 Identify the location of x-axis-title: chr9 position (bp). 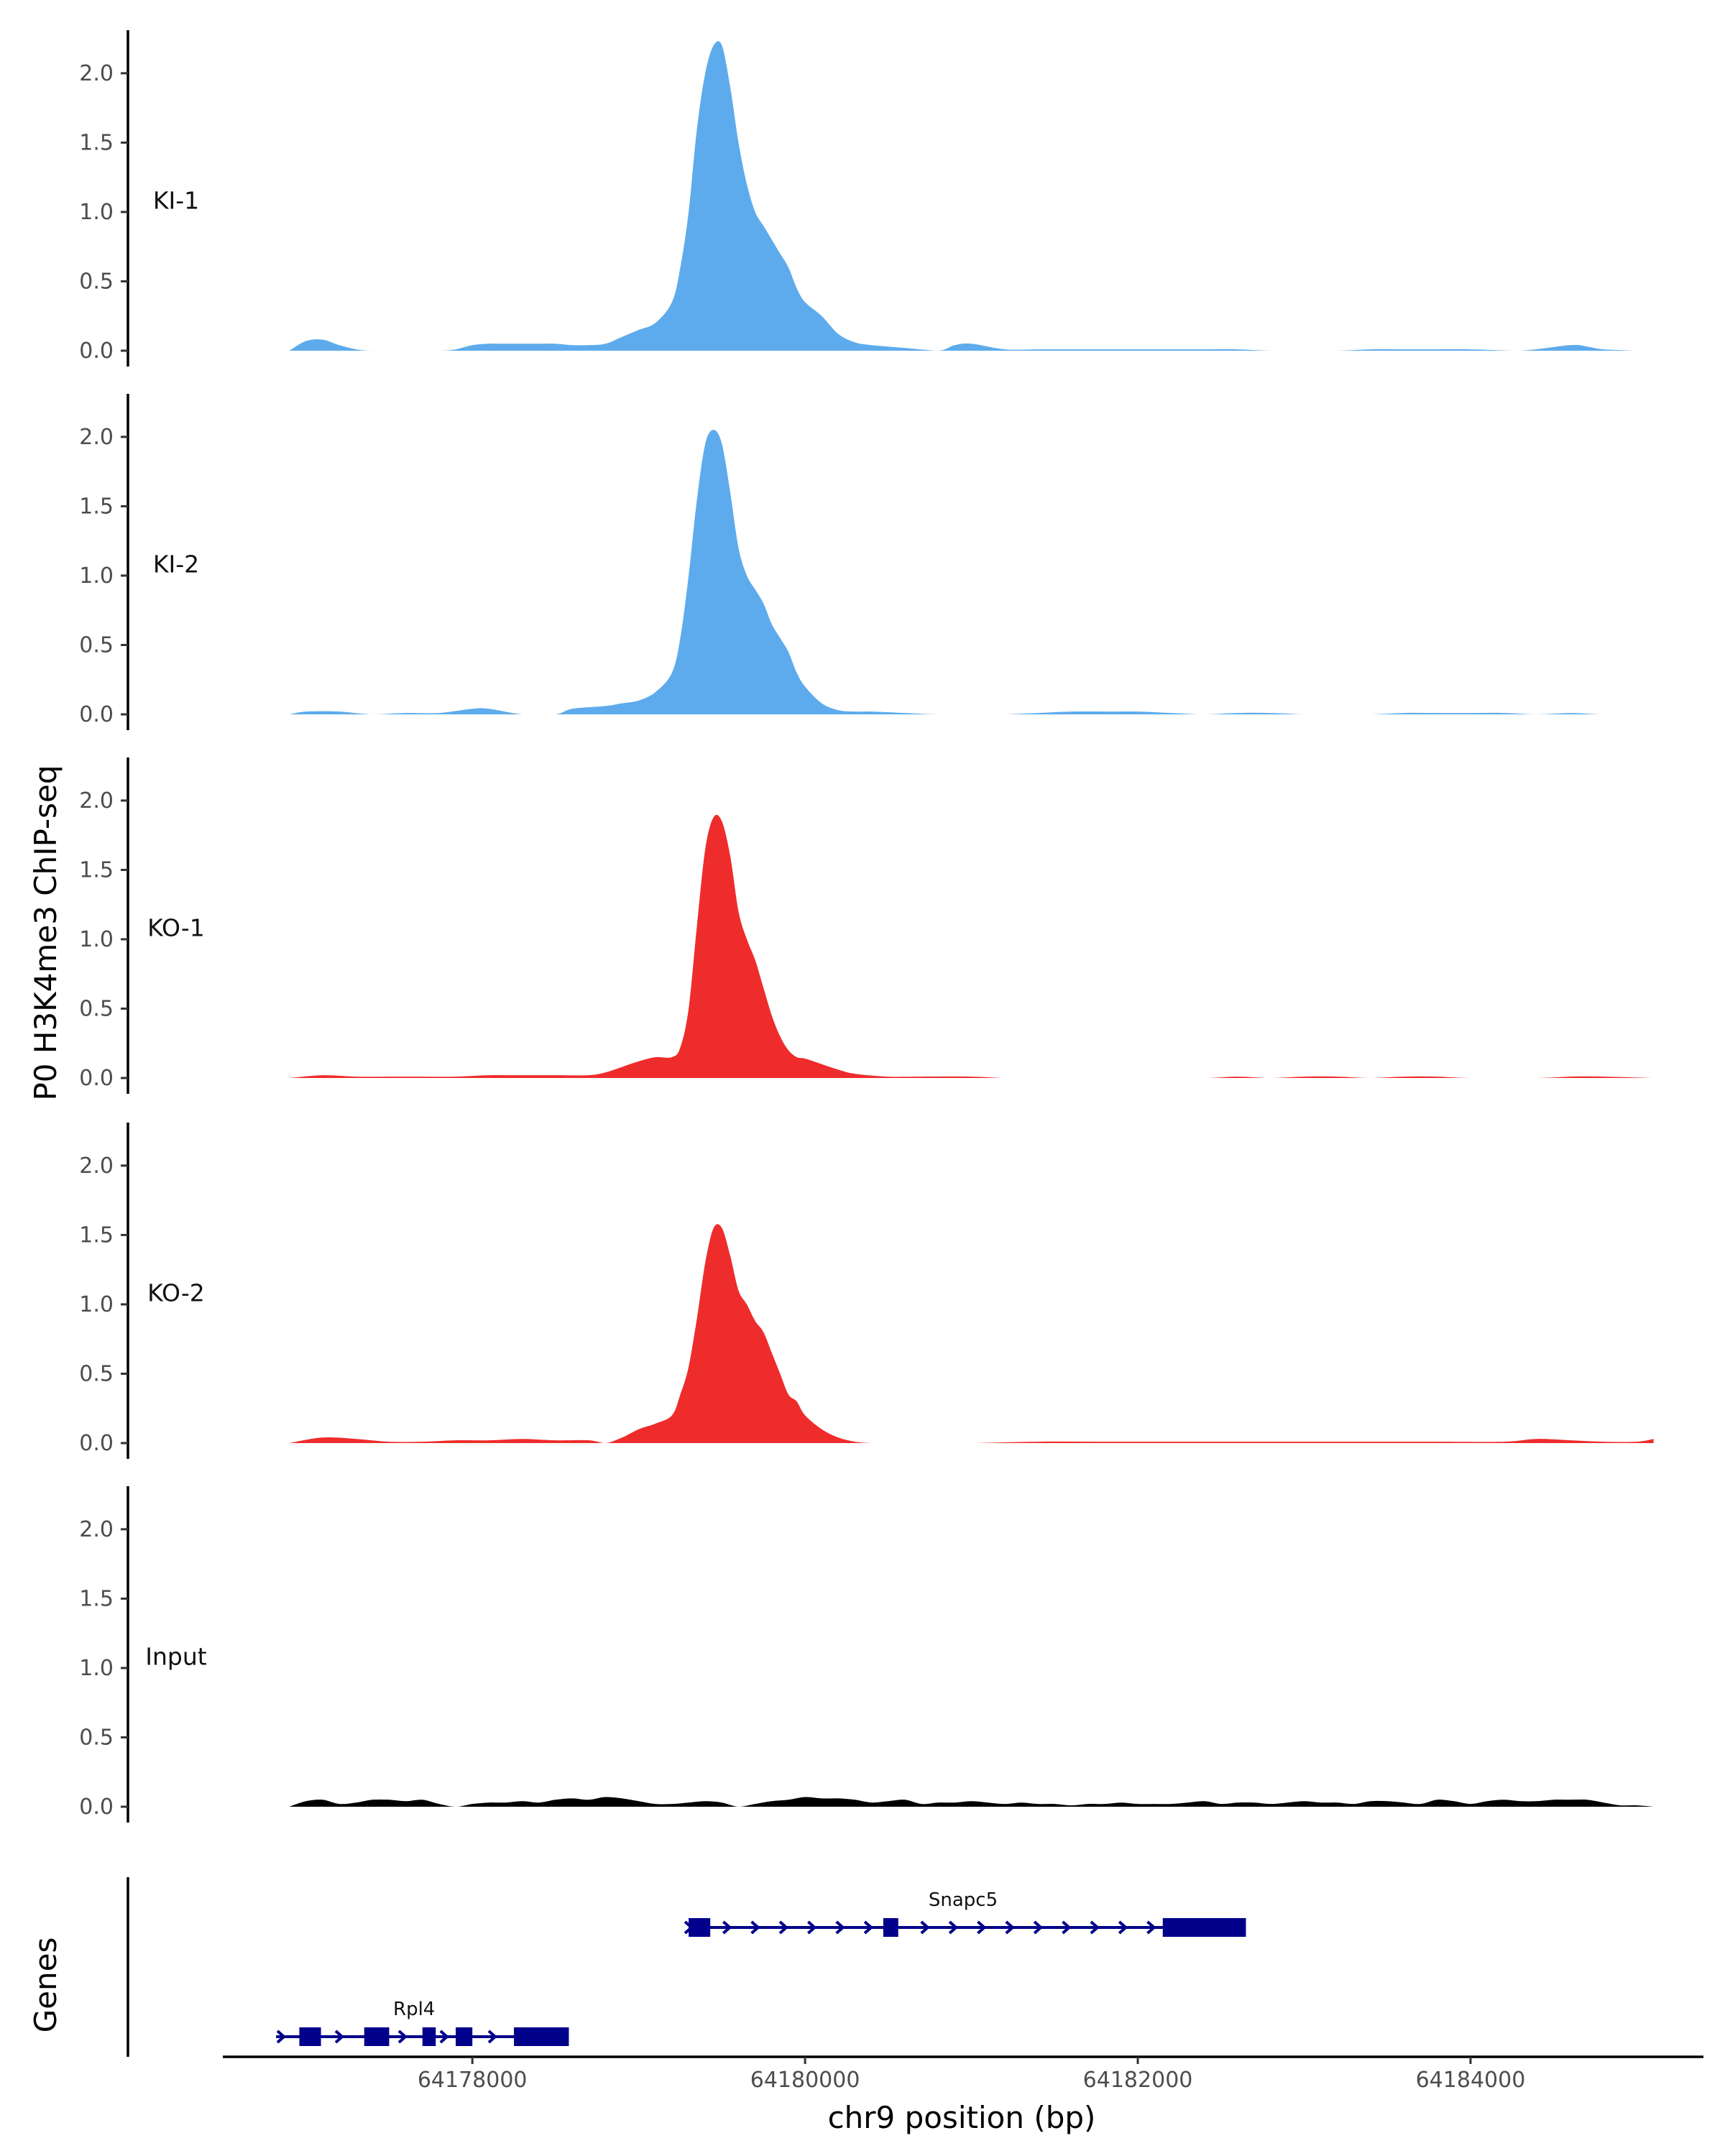
(962, 2117).